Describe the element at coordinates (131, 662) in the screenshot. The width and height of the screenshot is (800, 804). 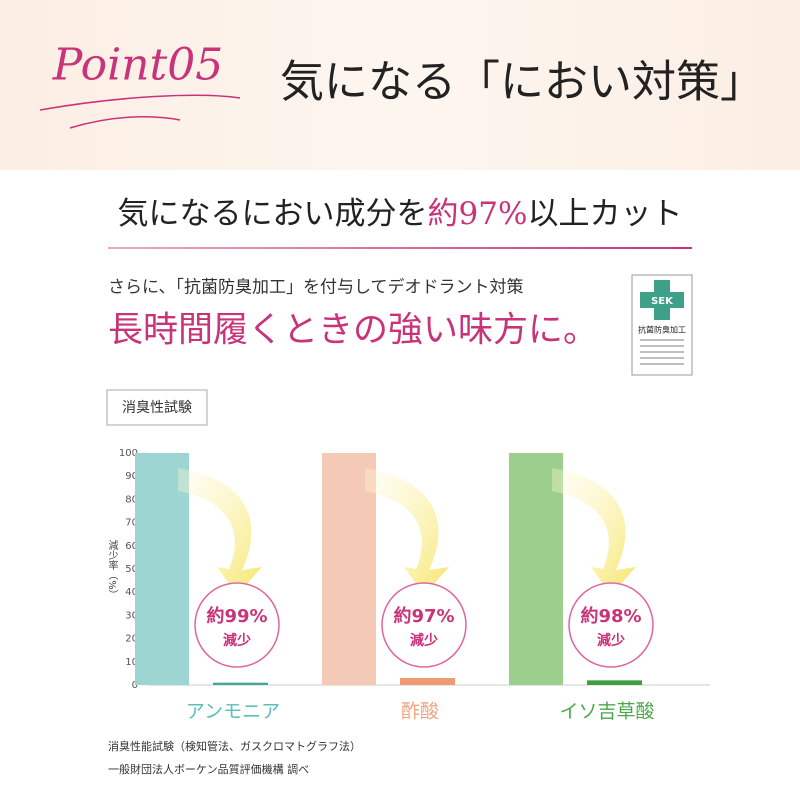
I see `y-tick-label: 10` at that location.